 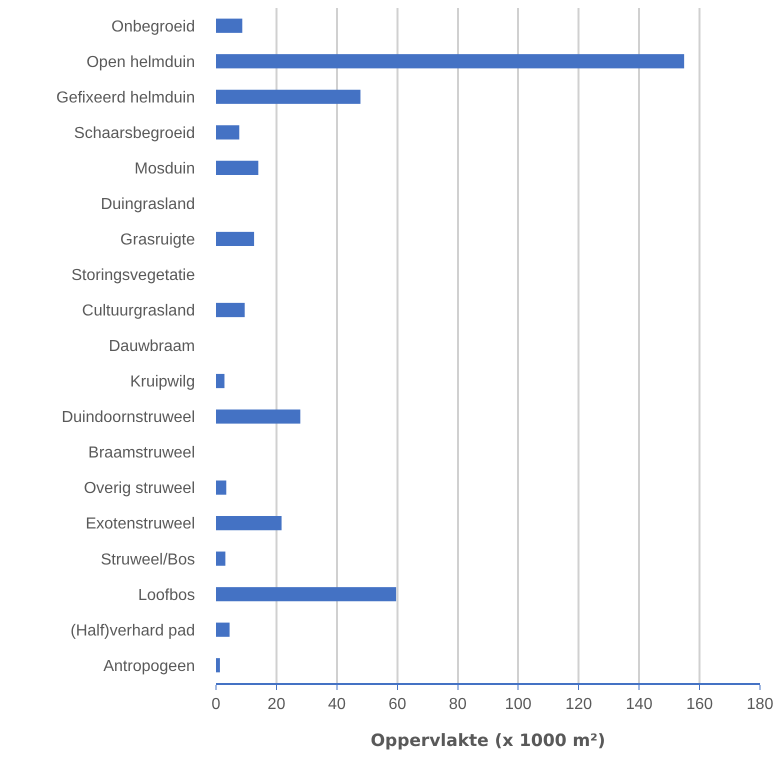 What do you see at coordinates (164, 169) in the screenshot?
I see `y-tick-label: Mosduin` at bounding box center [164, 169].